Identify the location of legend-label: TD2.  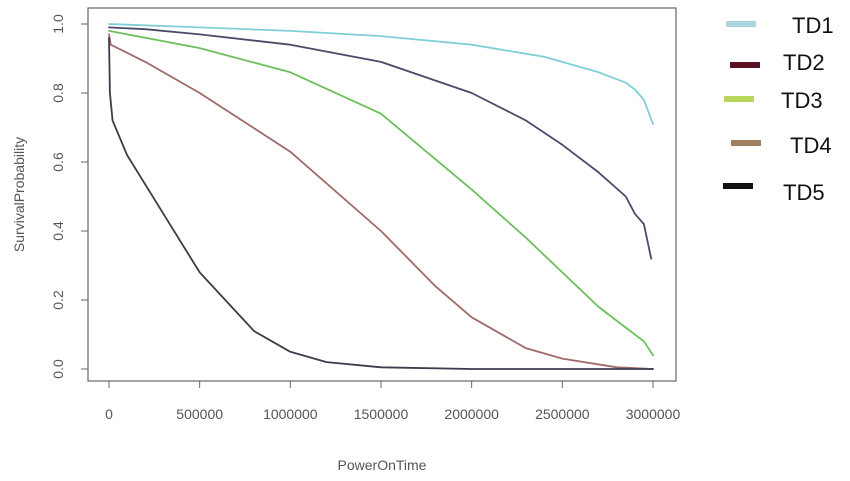
(804, 62).